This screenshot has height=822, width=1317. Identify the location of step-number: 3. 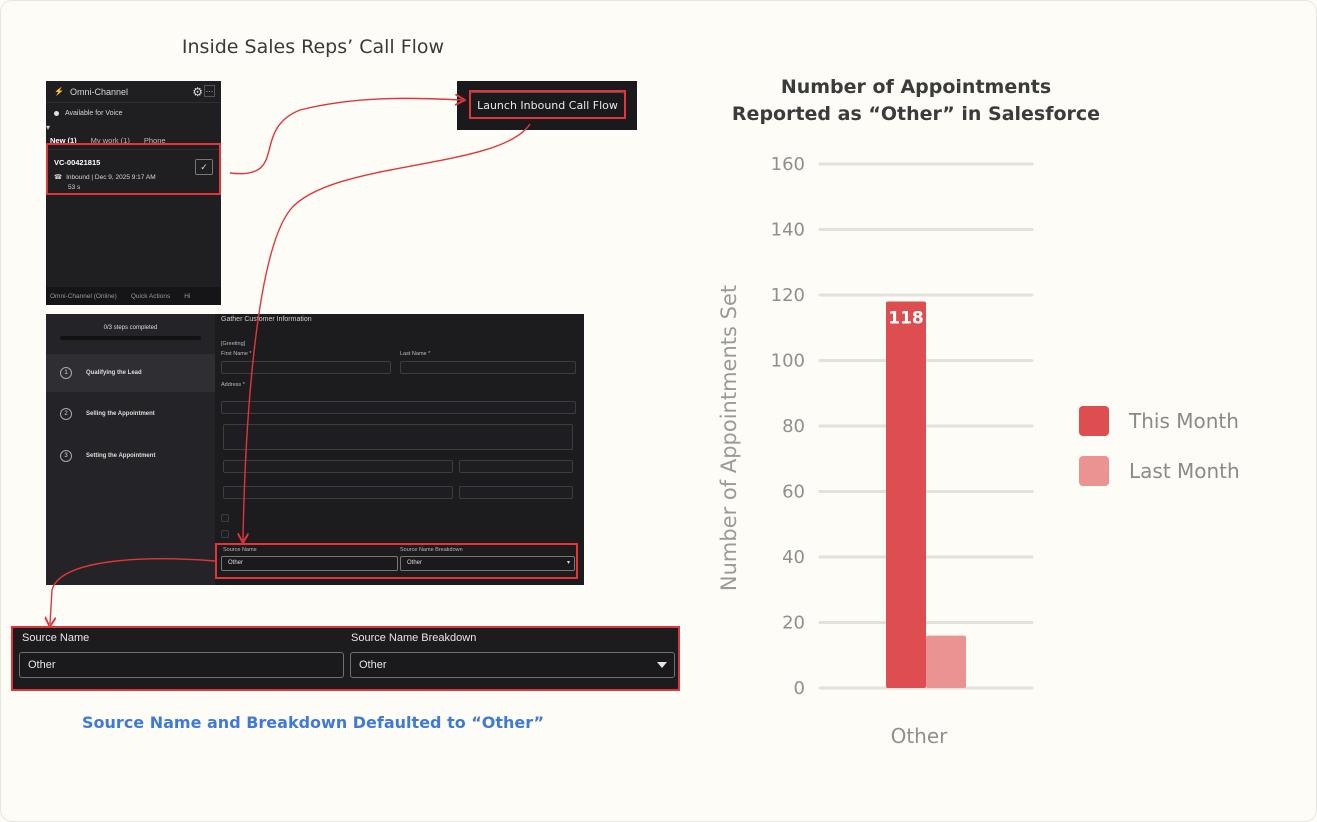
(66, 456).